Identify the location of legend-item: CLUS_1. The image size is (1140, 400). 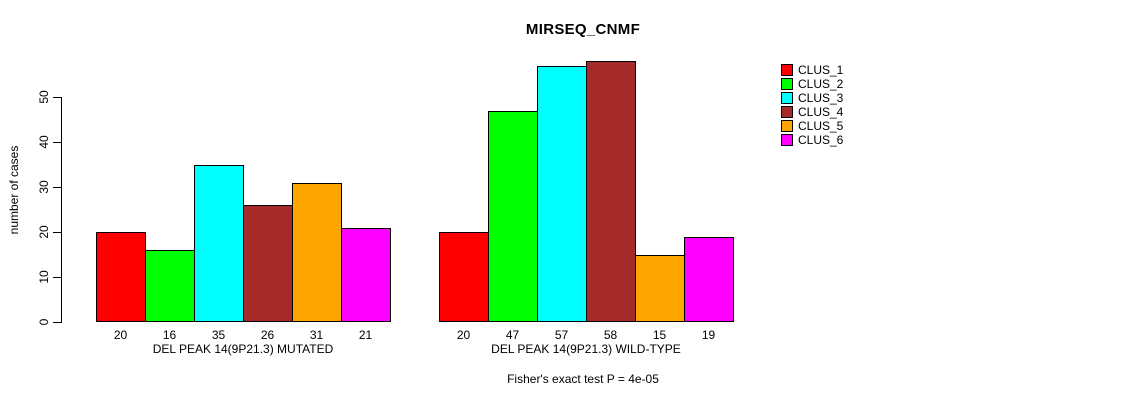
(812, 70).